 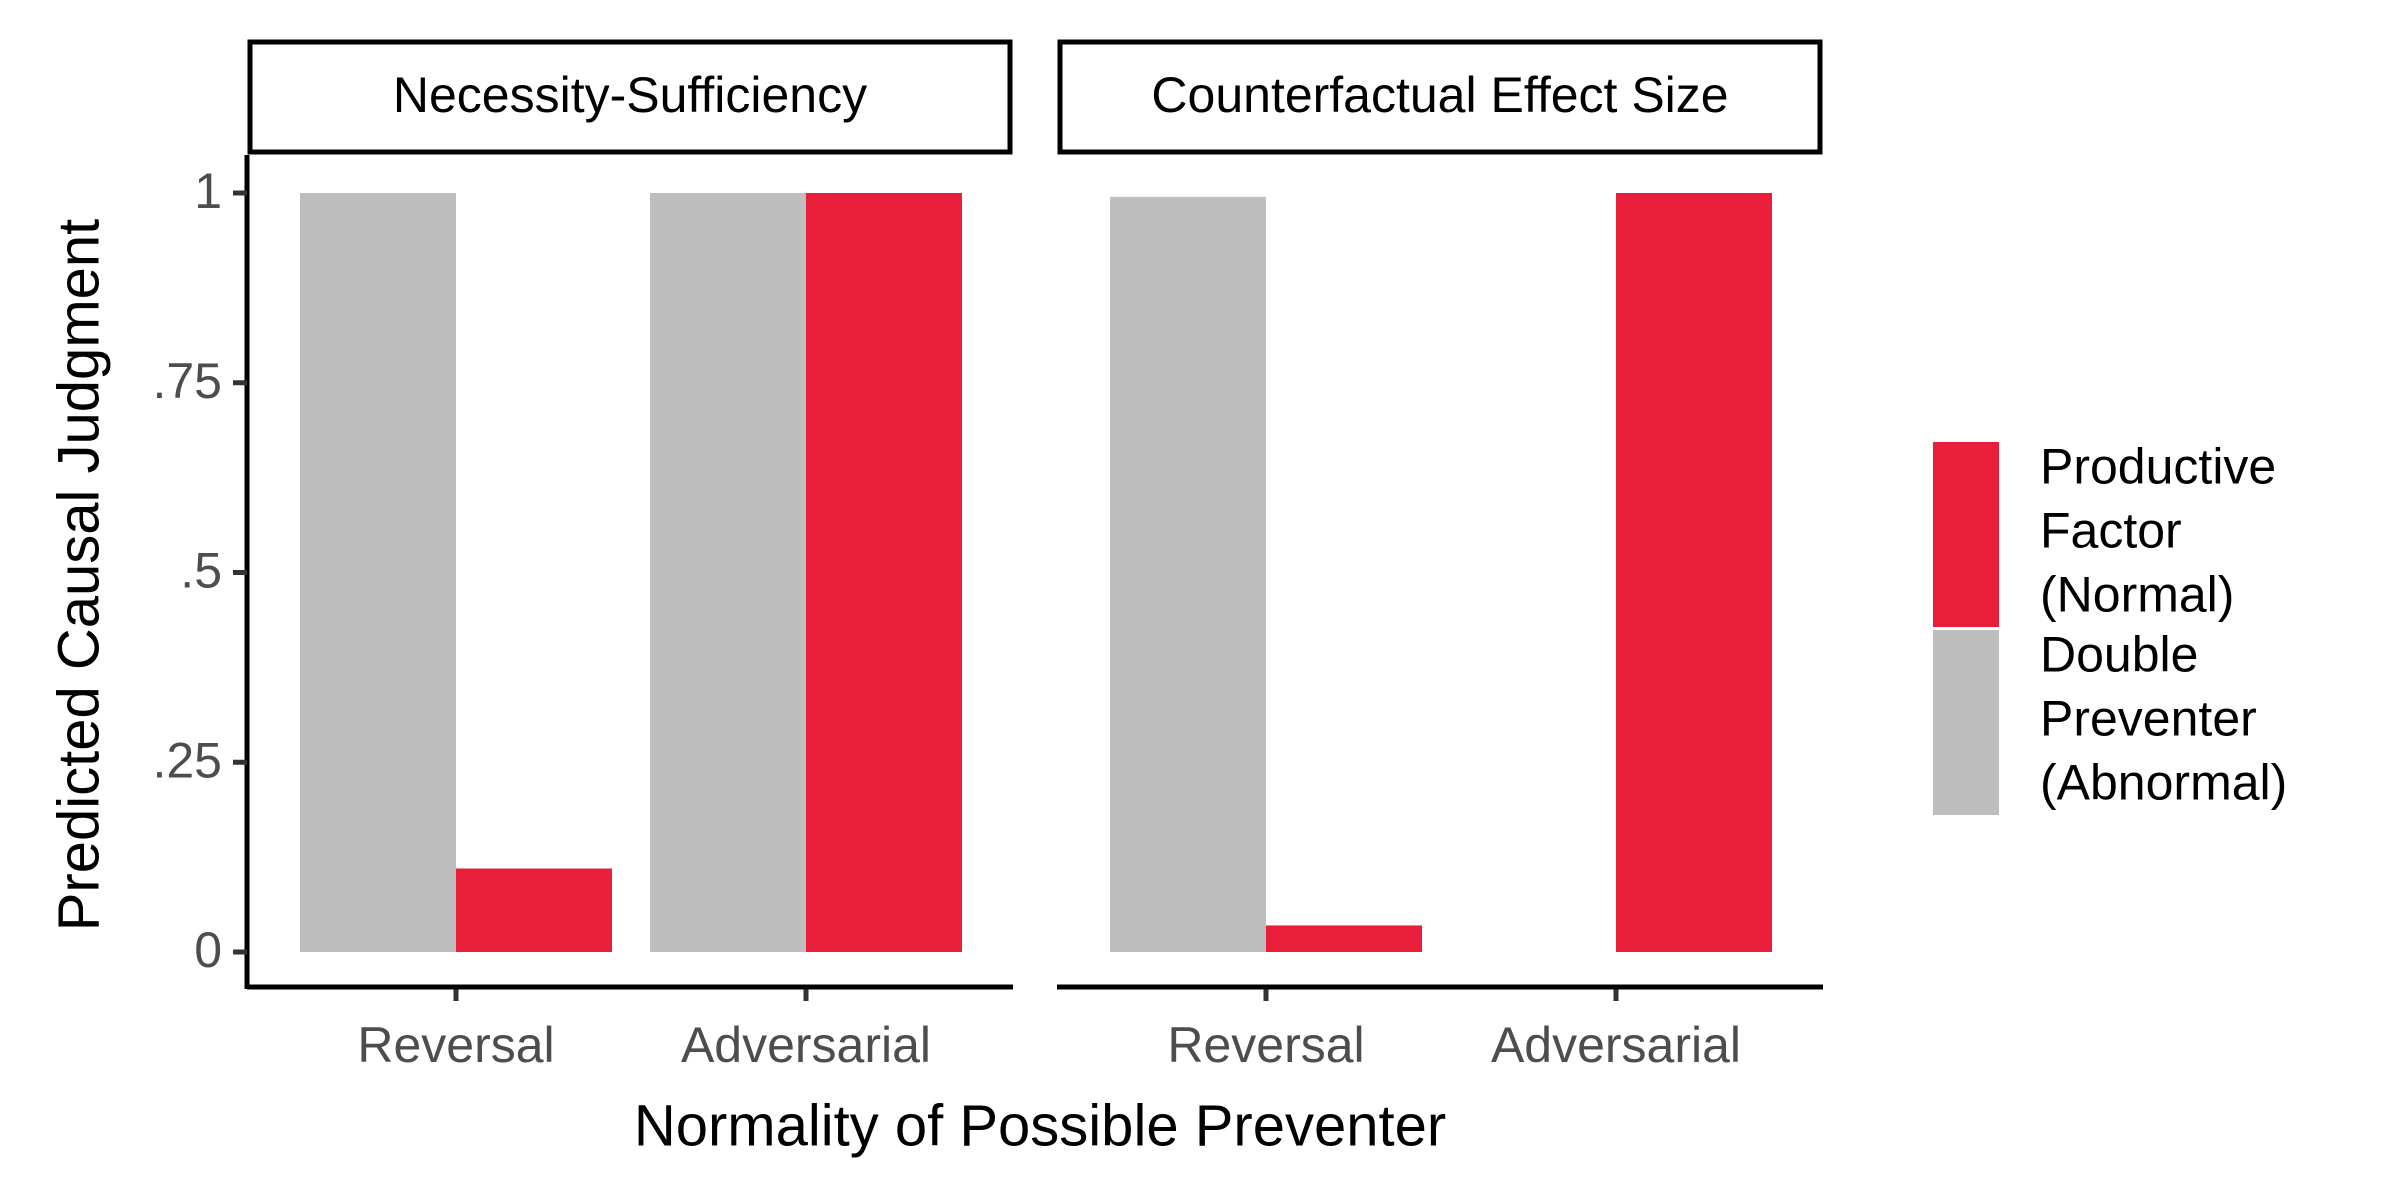 I want to click on y-tick-label: 0, so click(x=208, y=950).